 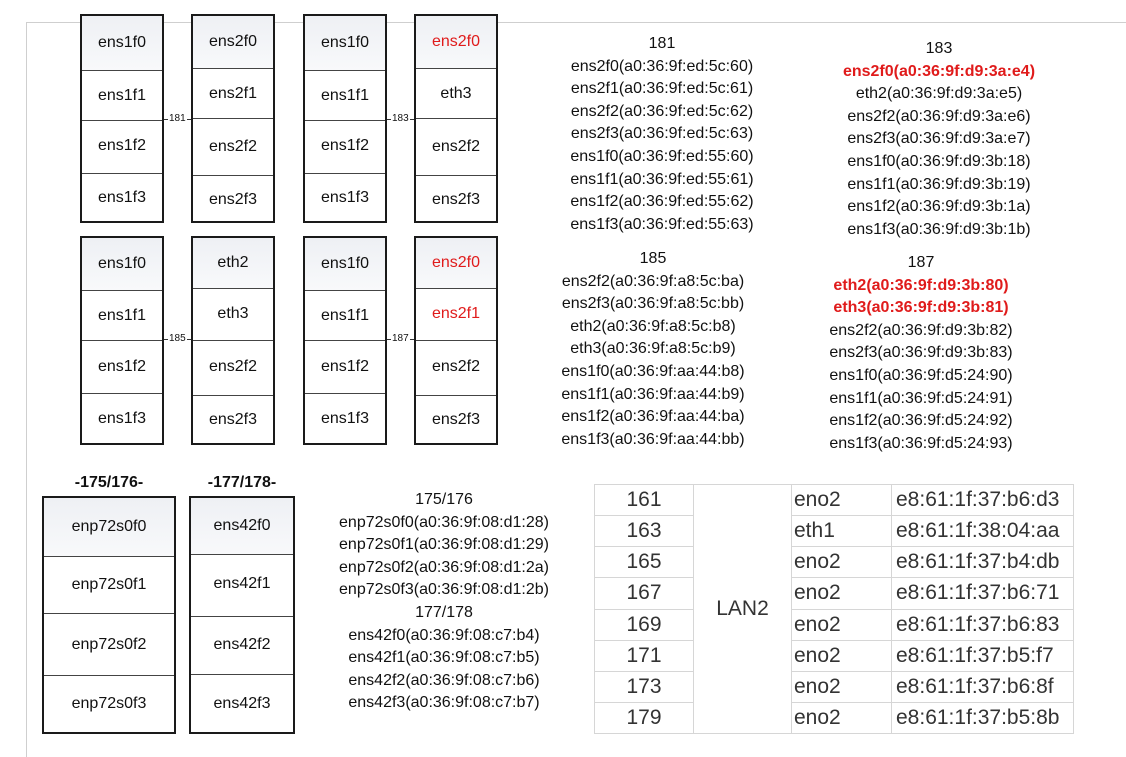 What do you see at coordinates (662, 202) in the screenshot?
I see `mac-entry: ens1f2(a0:36:9f:ed:55:62)` at bounding box center [662, 202].